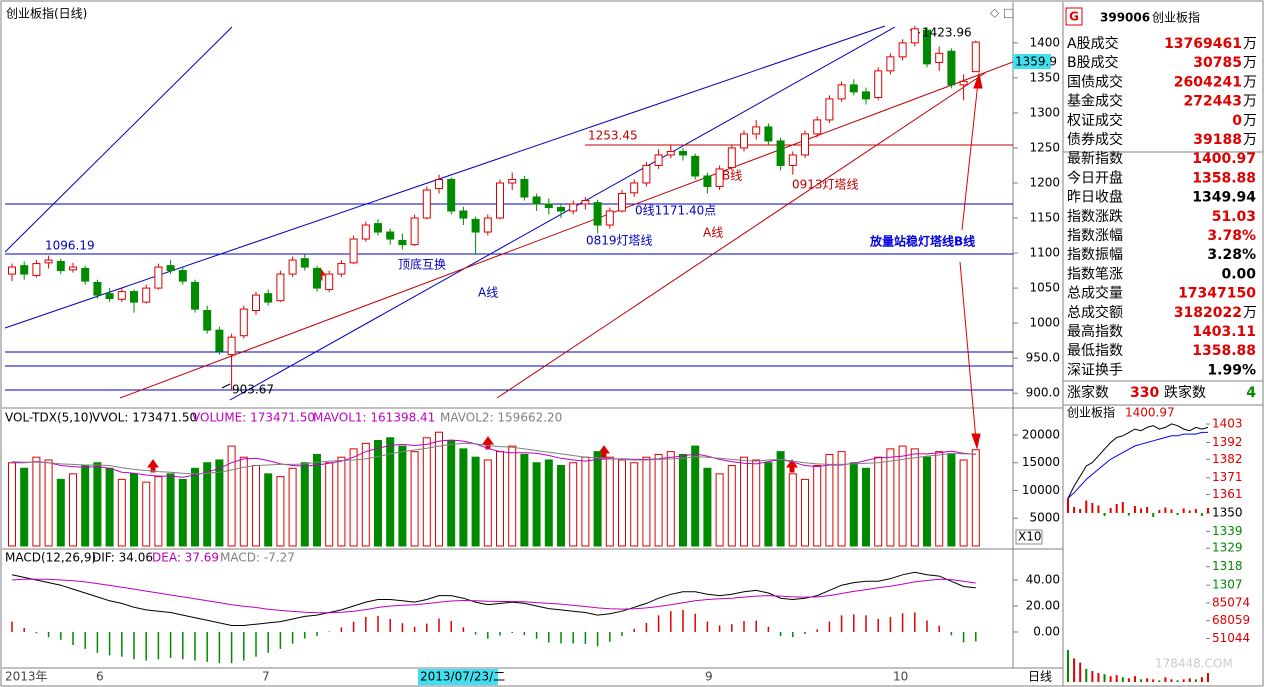 This screenshot has width=1264, height=687. Describe the element at coordinates (613, 136) in the screenshot. I see `annotation: 1253.45` at that location.